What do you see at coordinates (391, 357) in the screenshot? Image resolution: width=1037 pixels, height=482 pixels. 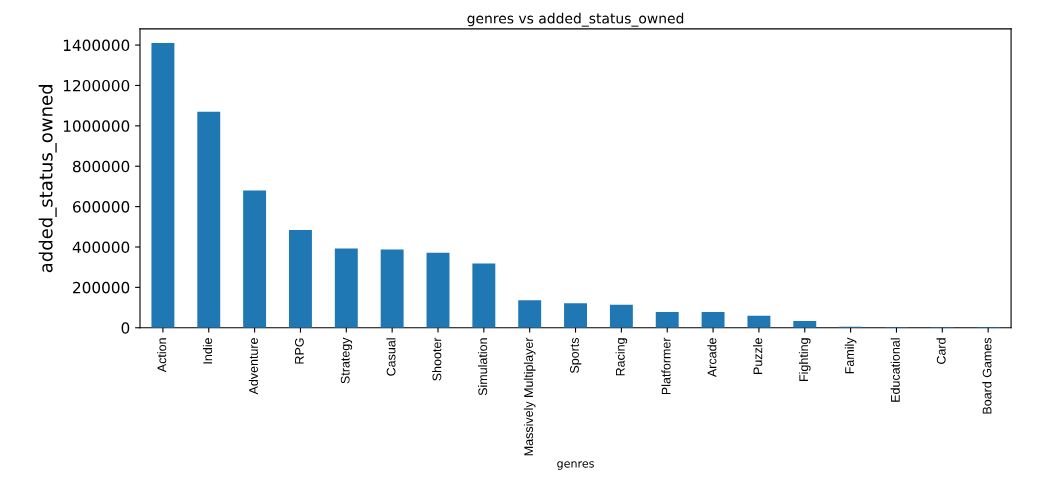 I see `x-tick-label: Casual` at bounding box center [391, 357].